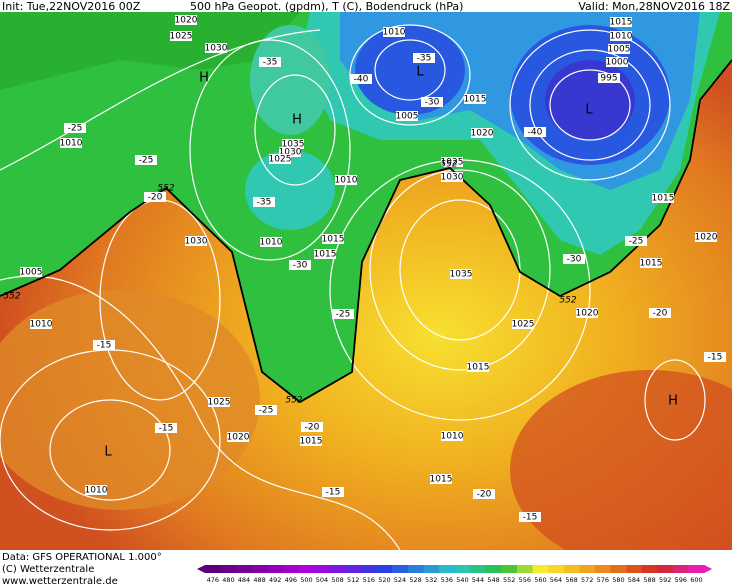 The height and width of the screenshot is (587, 732). What do you see at coordinates (525, 580) in the screenshot?
I see `colorbar-label: 556` at bounding box center [525, 580].